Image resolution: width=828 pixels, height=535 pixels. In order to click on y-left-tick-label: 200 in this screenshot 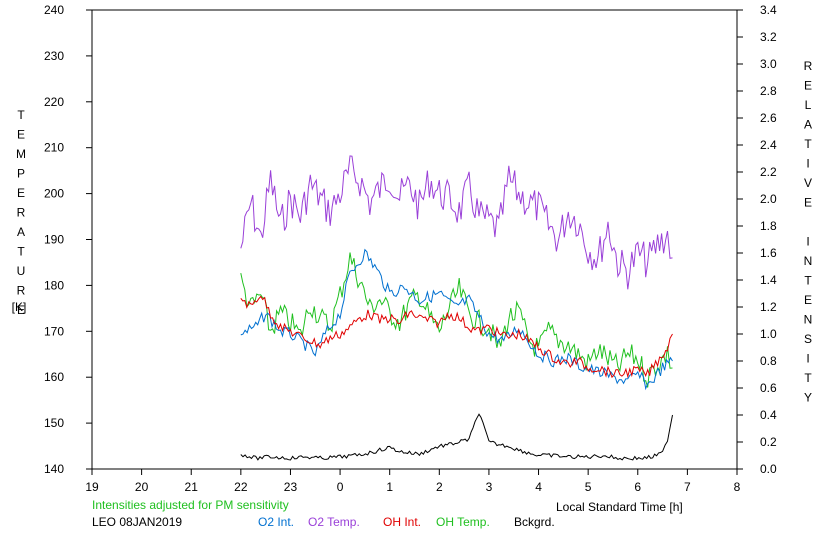, I will do `click(54, 194)`.